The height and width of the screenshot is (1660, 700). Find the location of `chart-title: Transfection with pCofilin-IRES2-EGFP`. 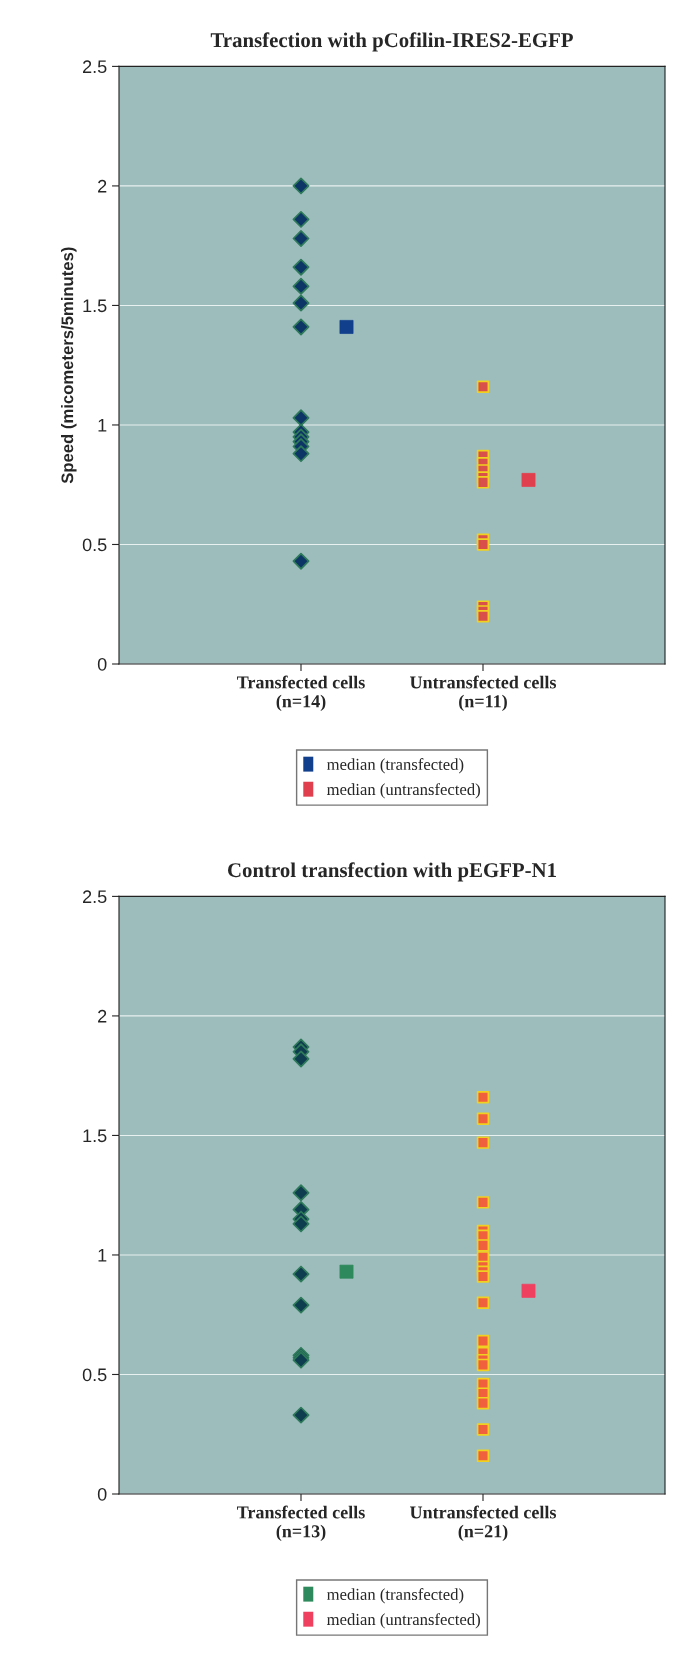

chart-title: Transfection with pCofilin-IRES2-EGFP is located at coordinates (391, 42).